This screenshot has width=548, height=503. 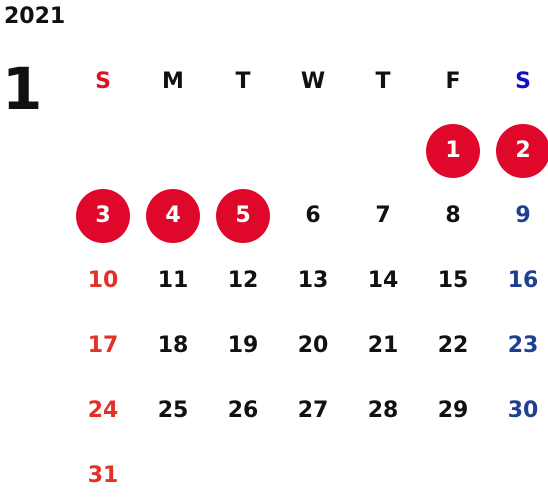 I want to click on calendar-day: 24, so click(x=103, y=410).